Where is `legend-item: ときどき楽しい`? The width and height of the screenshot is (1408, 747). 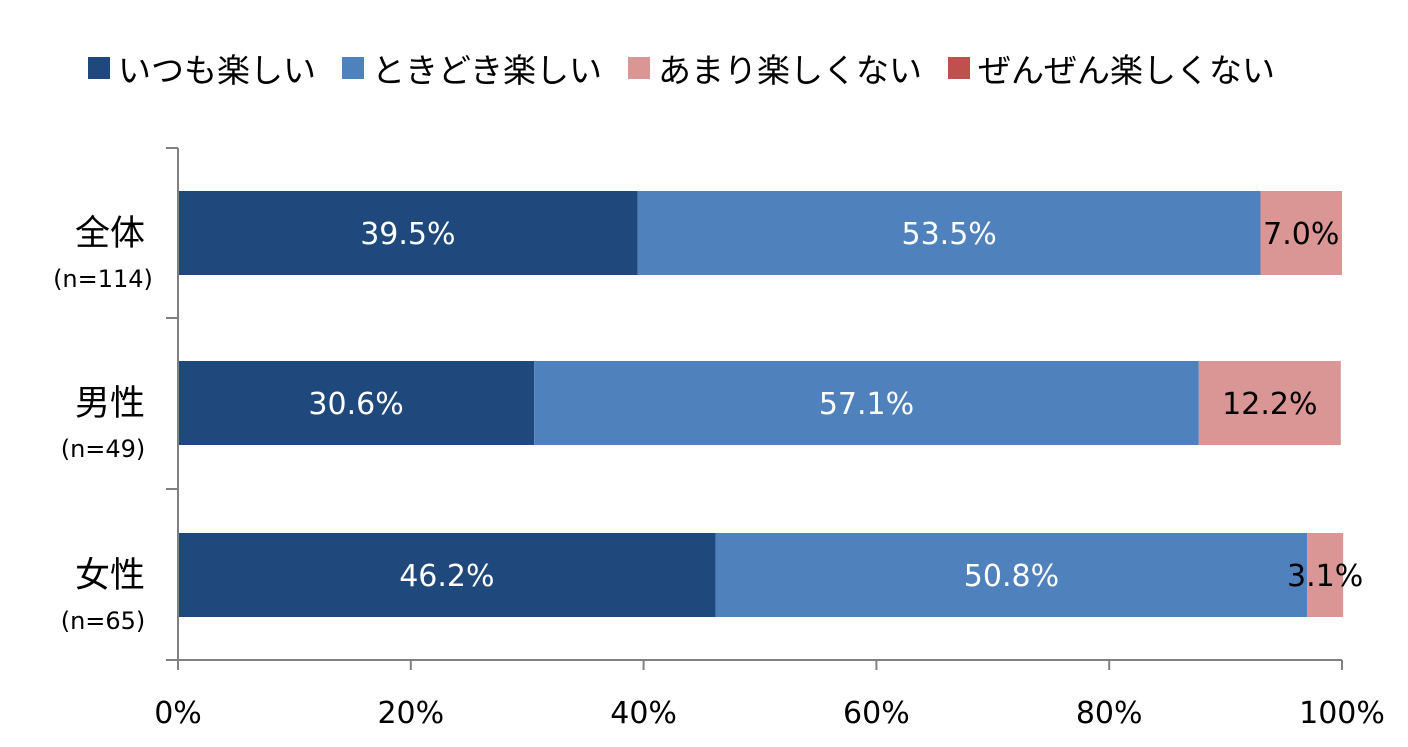
legend-item: ときどき楽しい is located at coordinates (472, 68).